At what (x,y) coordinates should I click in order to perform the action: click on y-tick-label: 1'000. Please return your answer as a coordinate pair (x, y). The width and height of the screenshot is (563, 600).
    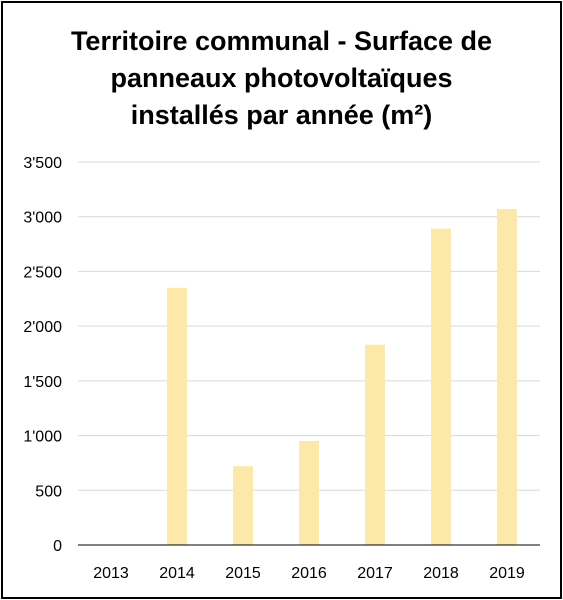
    Looking at the image, I should click on (42, 437).